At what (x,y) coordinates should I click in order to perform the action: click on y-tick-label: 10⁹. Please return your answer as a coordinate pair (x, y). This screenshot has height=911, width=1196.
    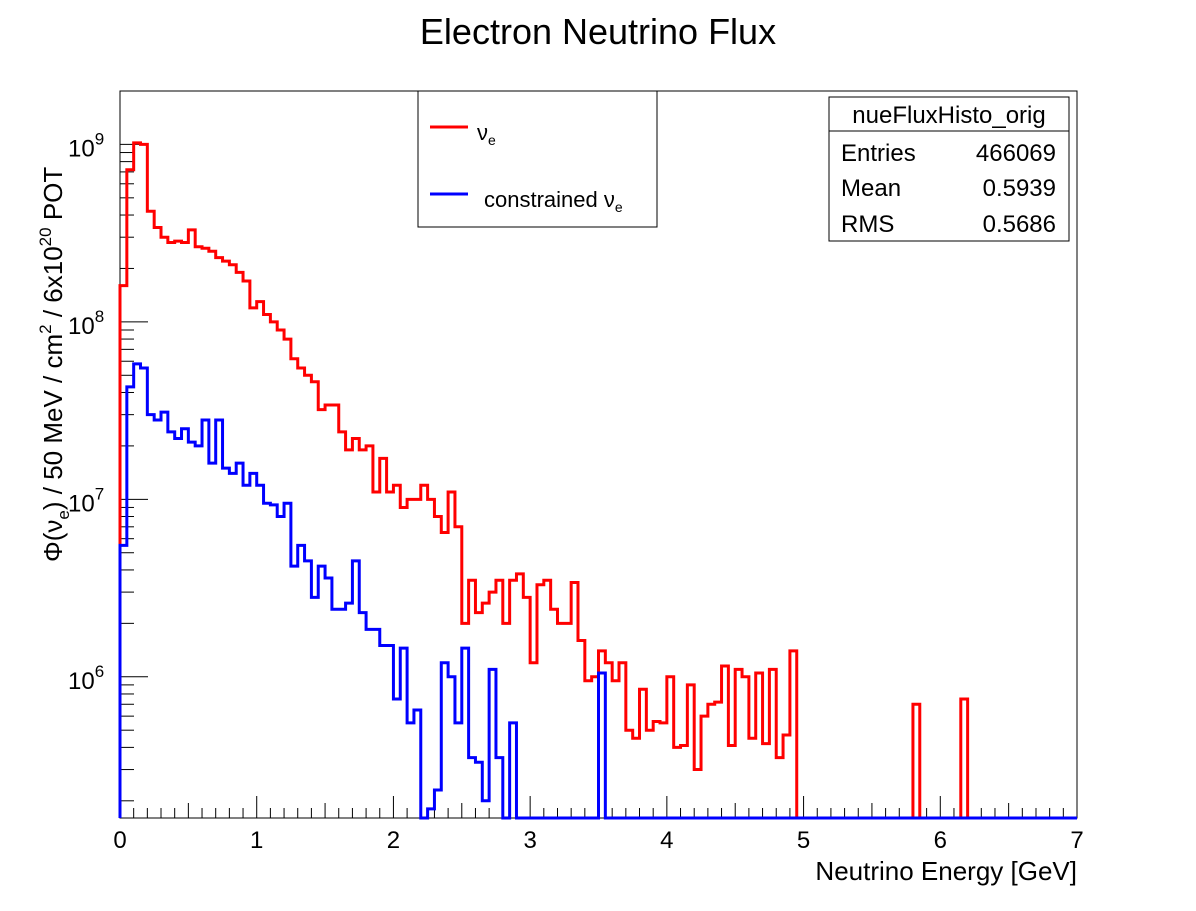
    Looking at the image, I should click on (86, 145).